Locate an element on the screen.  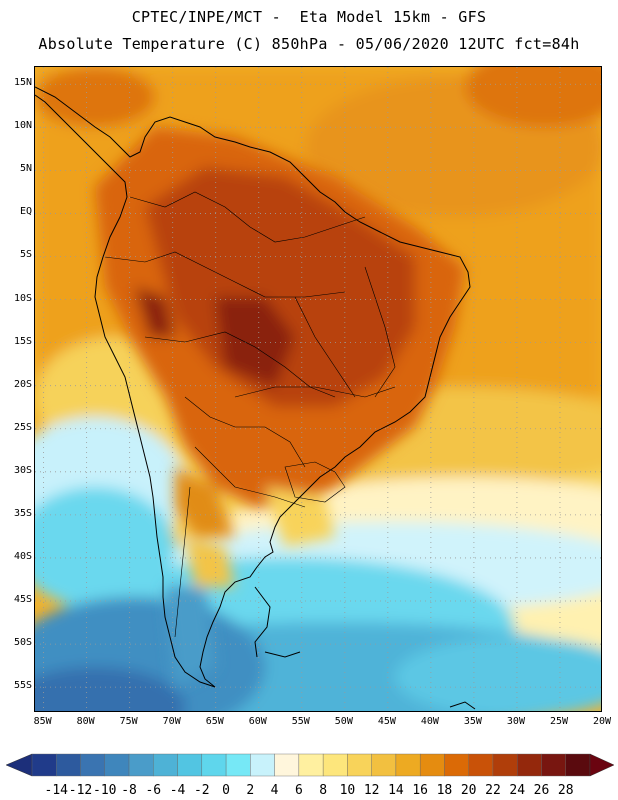
colorbar-tick-label: -2 is located at coordinates (201, 790).